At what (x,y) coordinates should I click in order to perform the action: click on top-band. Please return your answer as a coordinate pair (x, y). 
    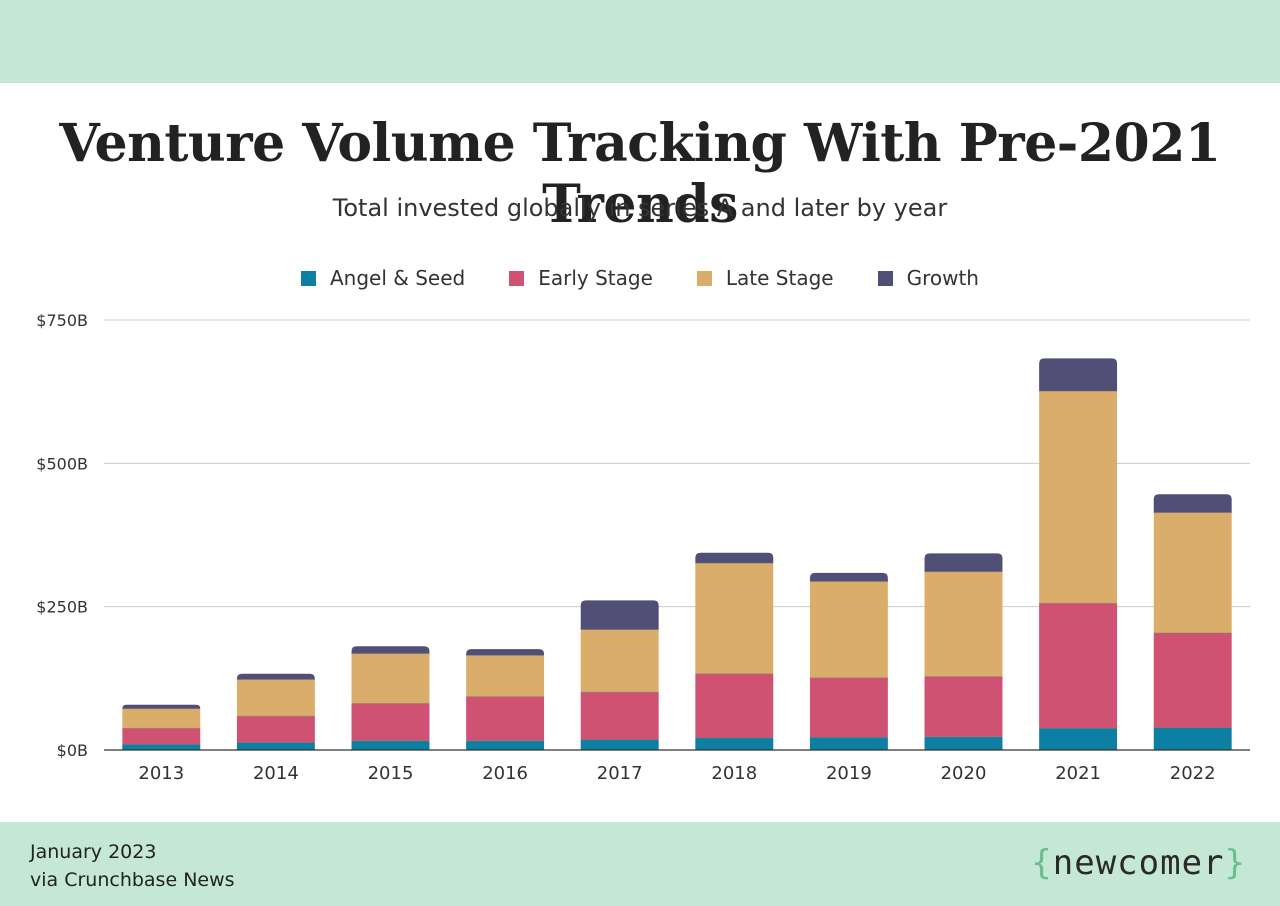
    Looking at the image, I should click on (640, 41).